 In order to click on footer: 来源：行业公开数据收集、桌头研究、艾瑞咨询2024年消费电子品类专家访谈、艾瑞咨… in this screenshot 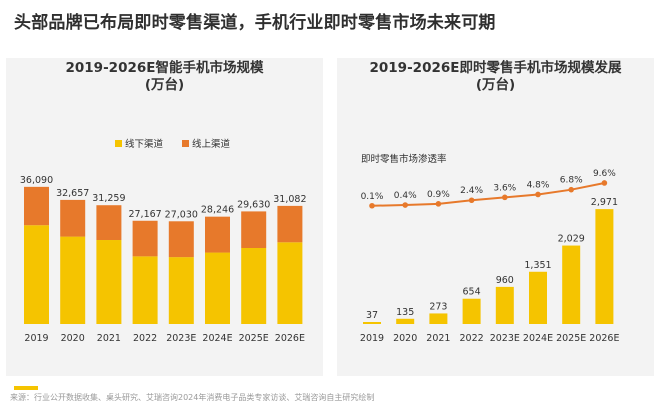, I will do `click(330, 396)`.